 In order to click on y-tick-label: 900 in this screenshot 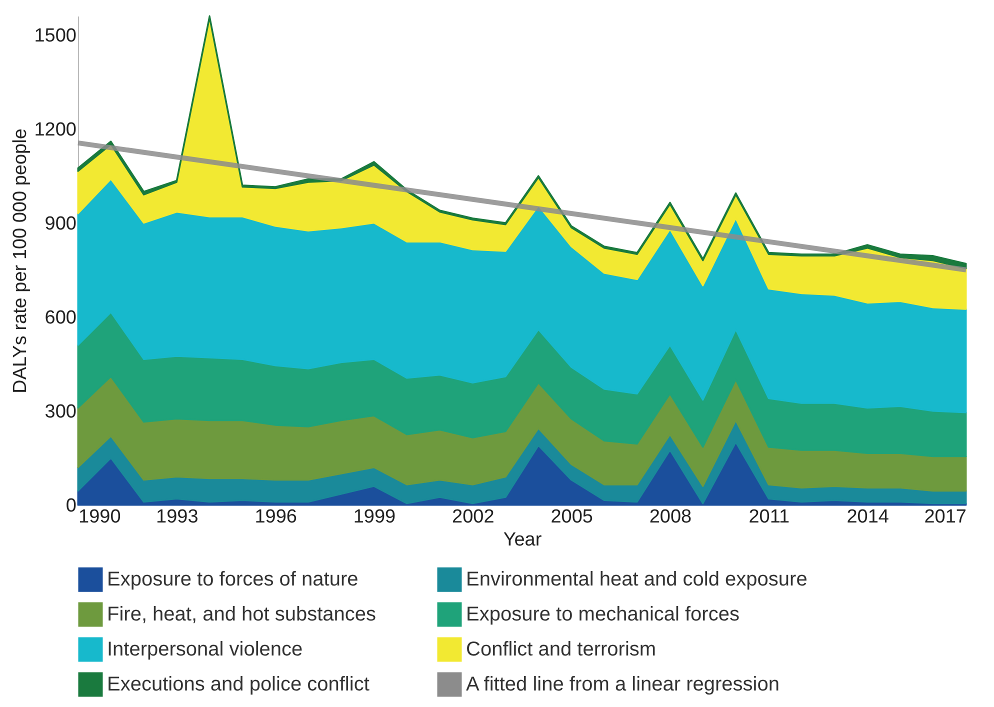, I will do `click(60, 223)`.